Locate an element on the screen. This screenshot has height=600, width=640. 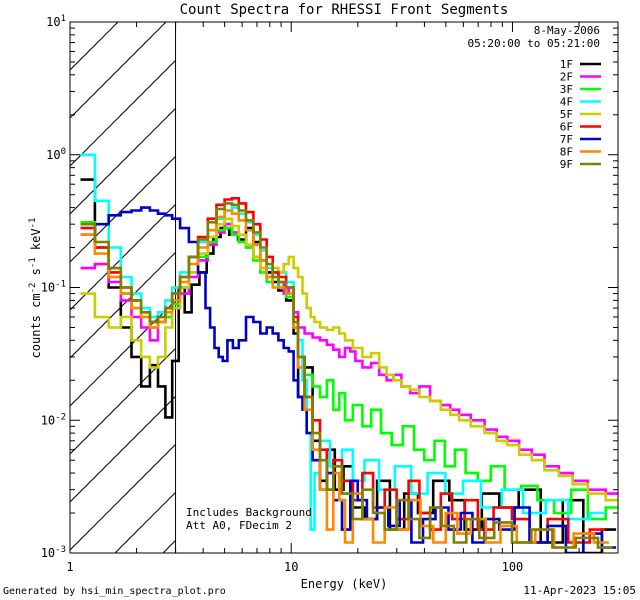
legend-label: 9F is located at coordinates (566, 164).